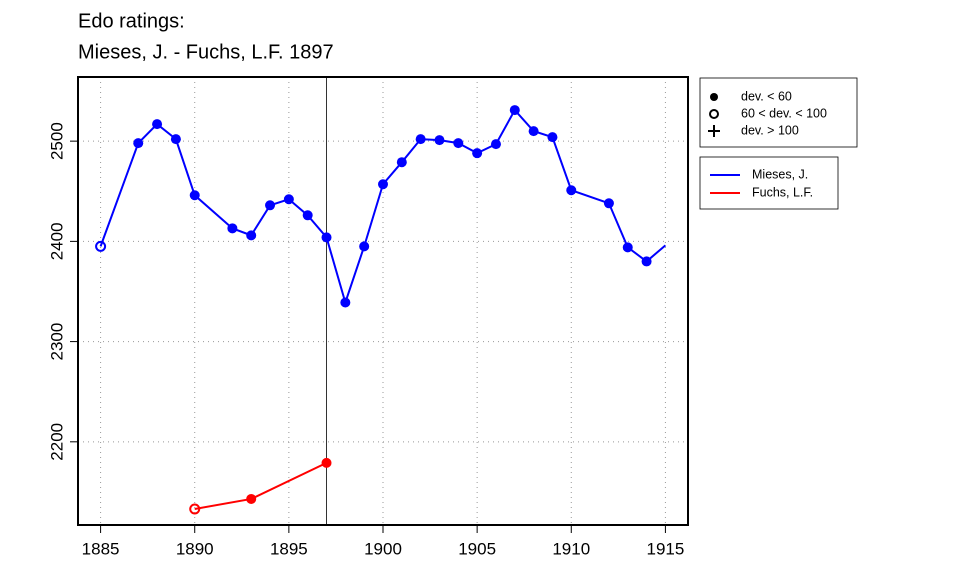  I want to click on chart-subtitle: Mieses, J. - Fuchs, L.F. 1897, so click(206, 52).